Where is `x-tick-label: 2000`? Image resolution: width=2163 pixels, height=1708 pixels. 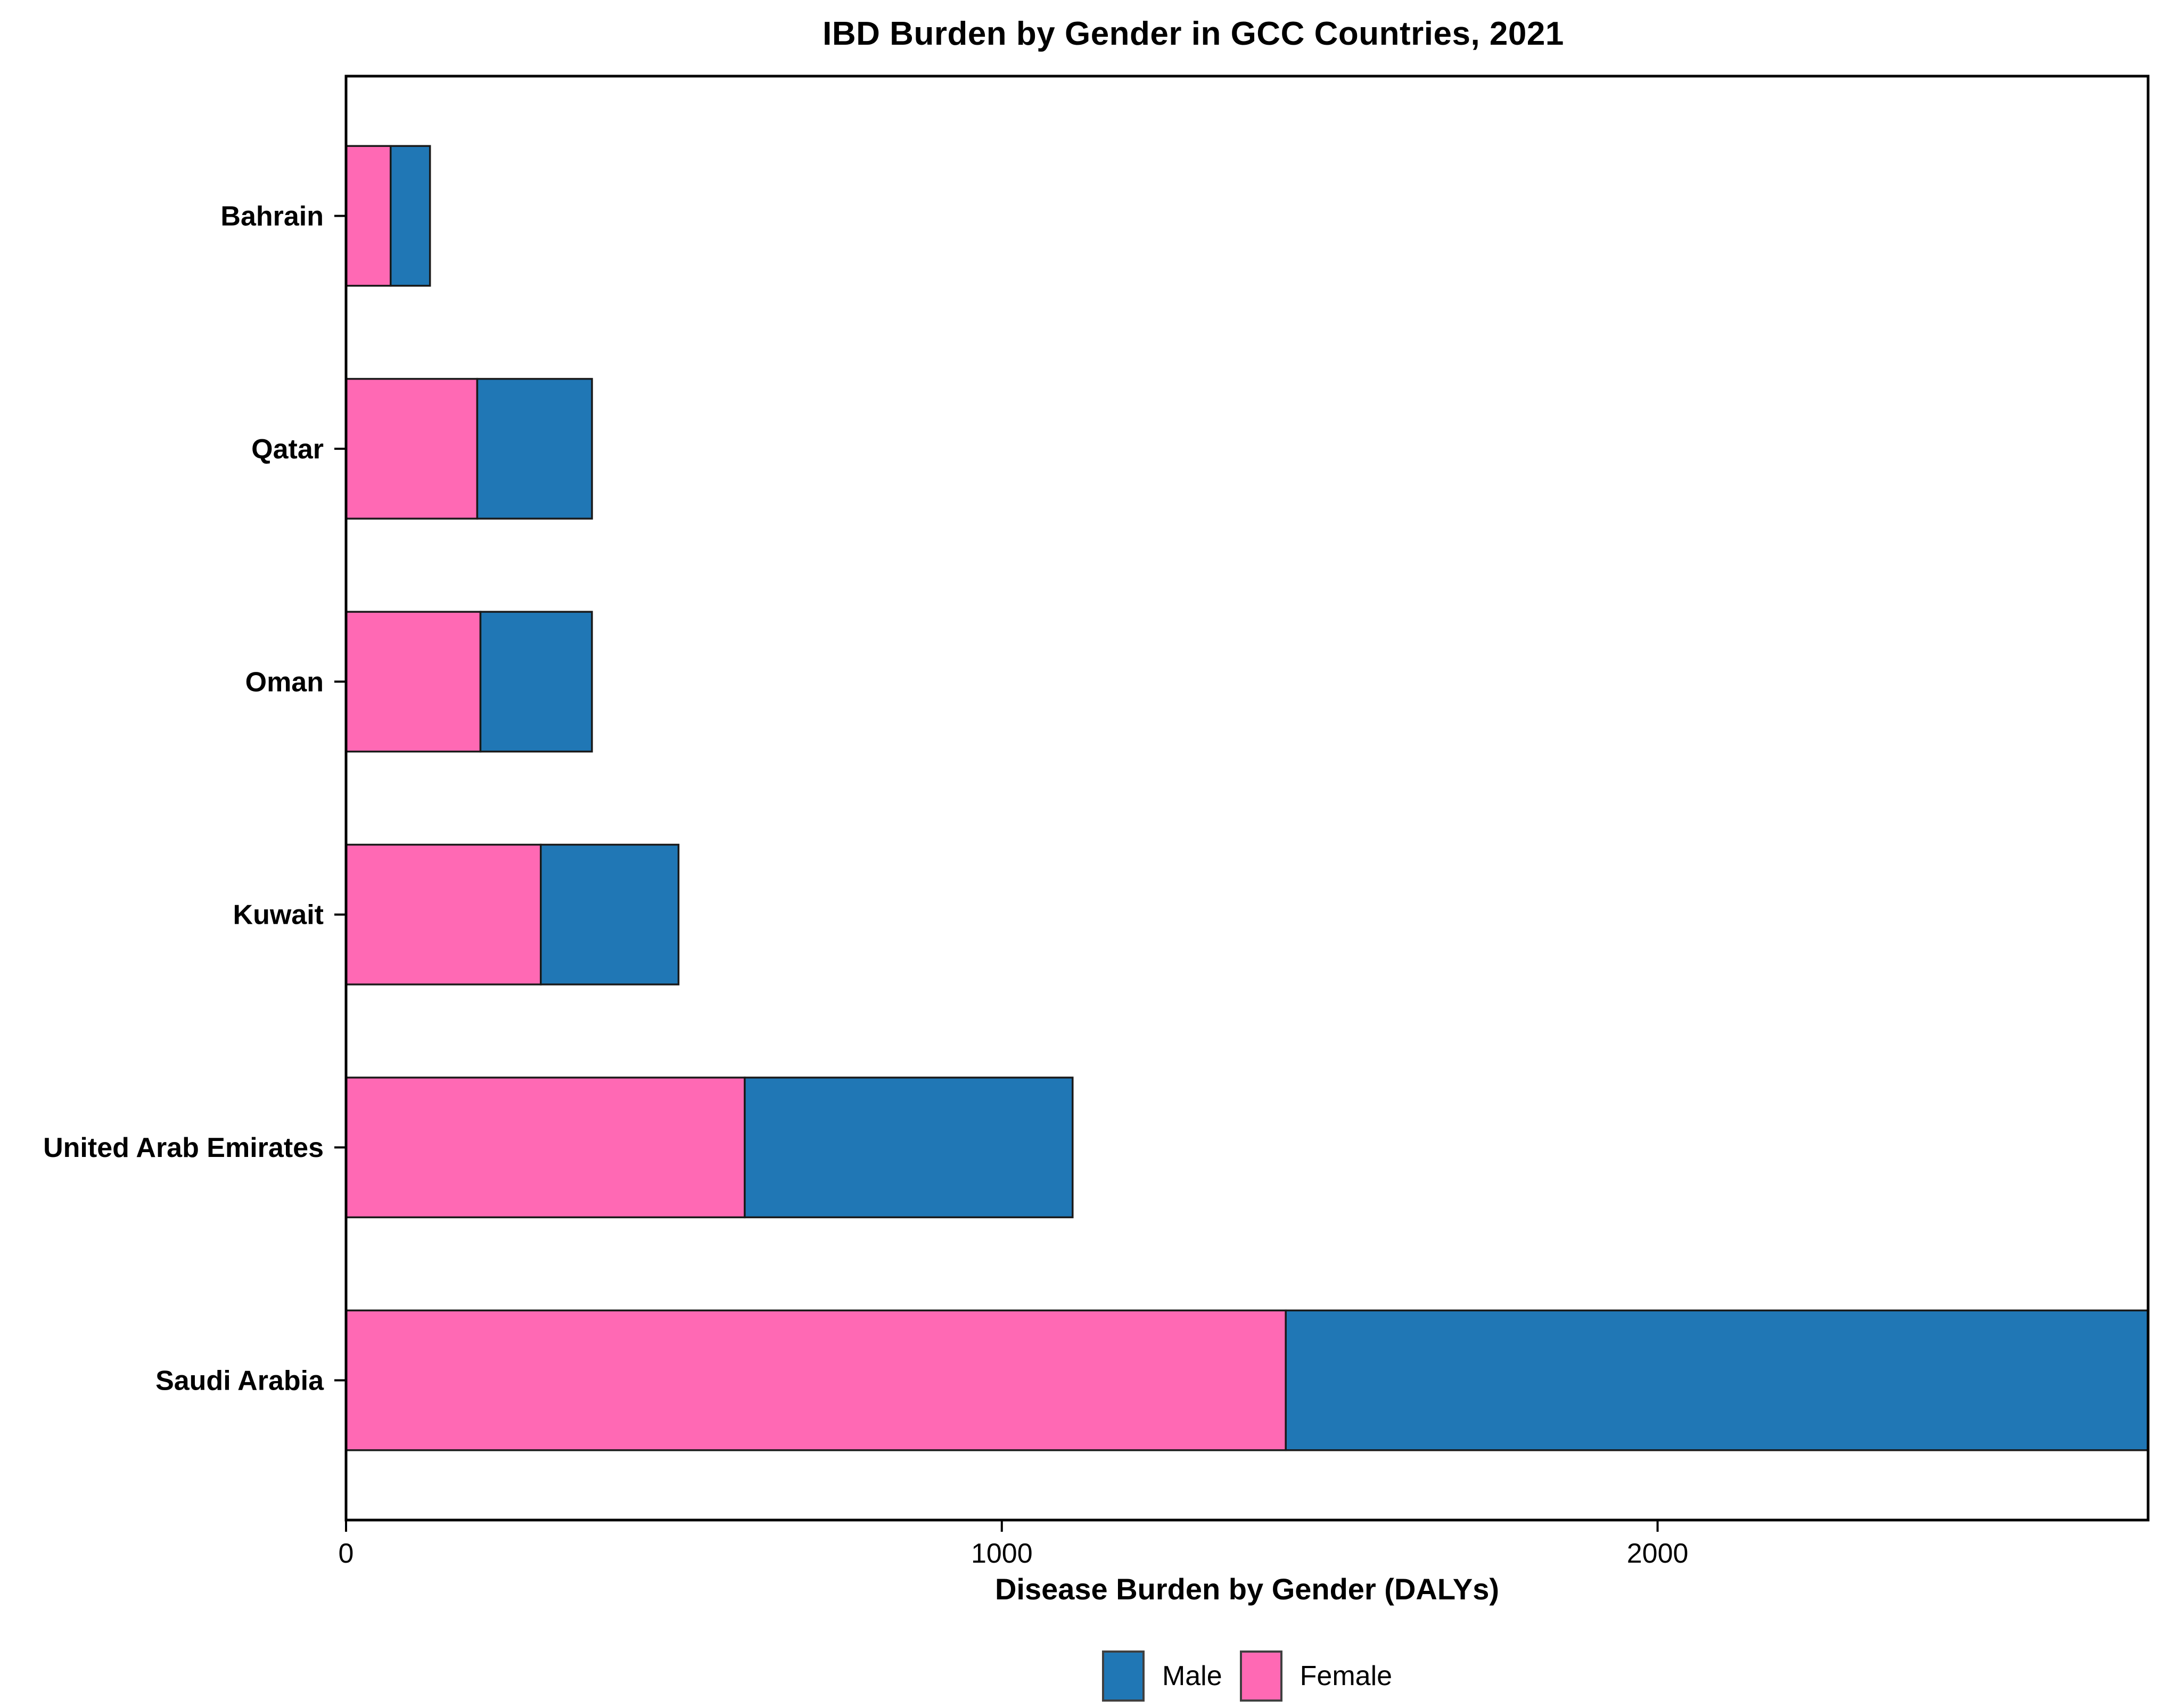
x-tick-label: 2000 is located at coordinates (1658, 1553).